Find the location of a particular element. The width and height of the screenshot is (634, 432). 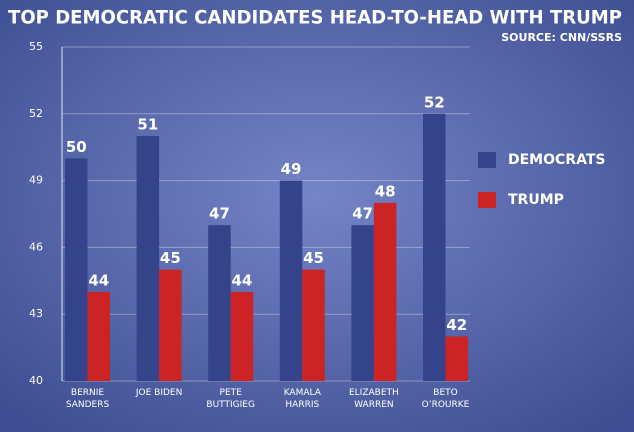

y-tick-label: 46 is located at coordinates (36, 246).